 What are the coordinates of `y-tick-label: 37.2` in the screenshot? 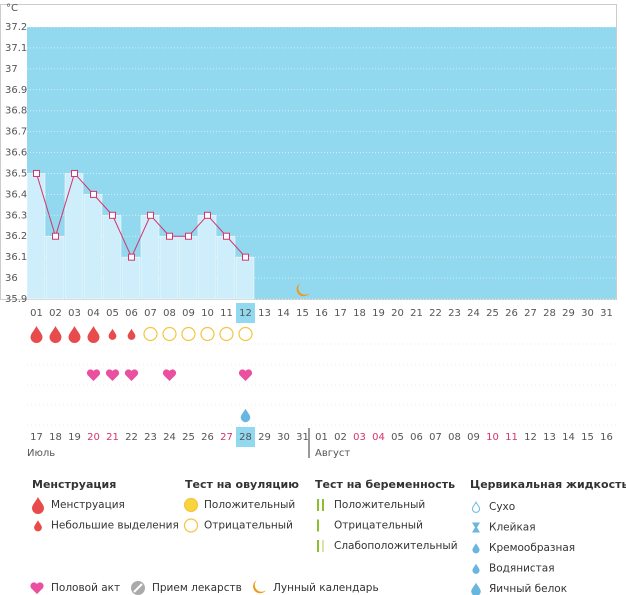 It's located at (16, 27).